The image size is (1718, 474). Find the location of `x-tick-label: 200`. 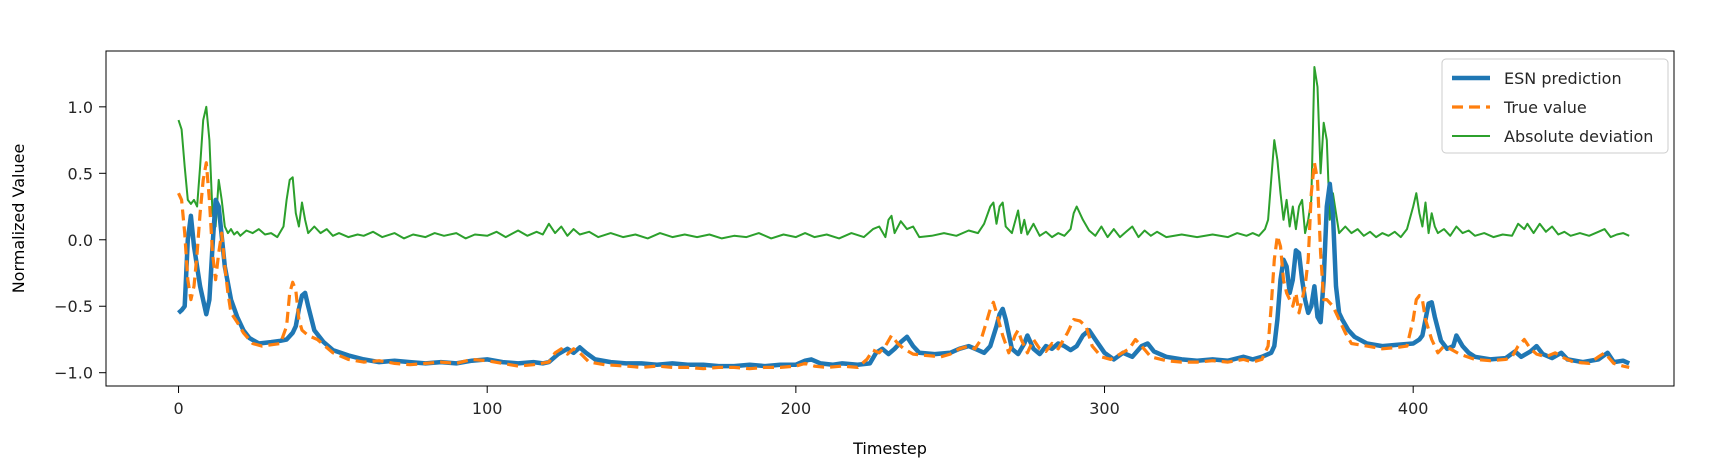

x-tick-label: 200 is located at coordinates (796, 408).